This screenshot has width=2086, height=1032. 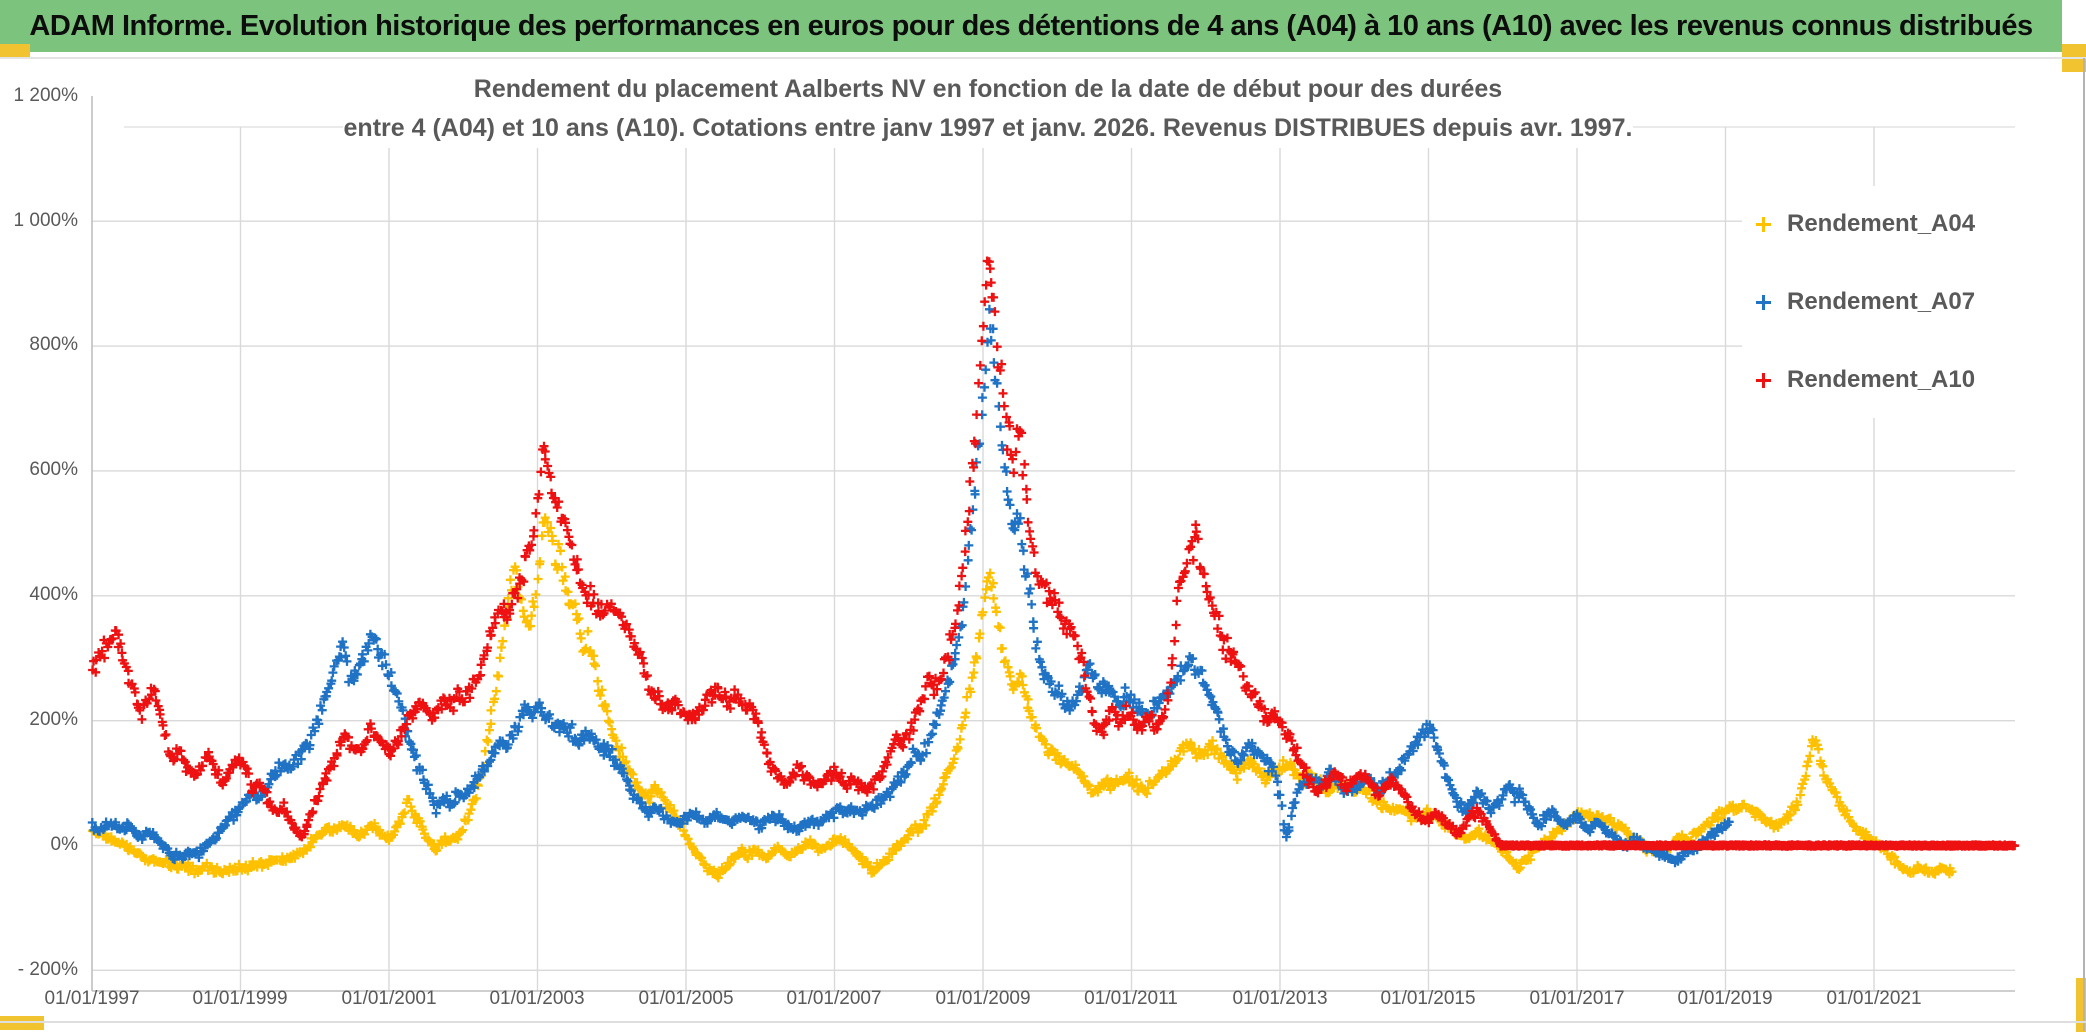 What do you see at coordinates (1577, 998) in the screenshot?
I see `x-axis-tick-label: 01/01/2017` at bounding box center [1577, 998].